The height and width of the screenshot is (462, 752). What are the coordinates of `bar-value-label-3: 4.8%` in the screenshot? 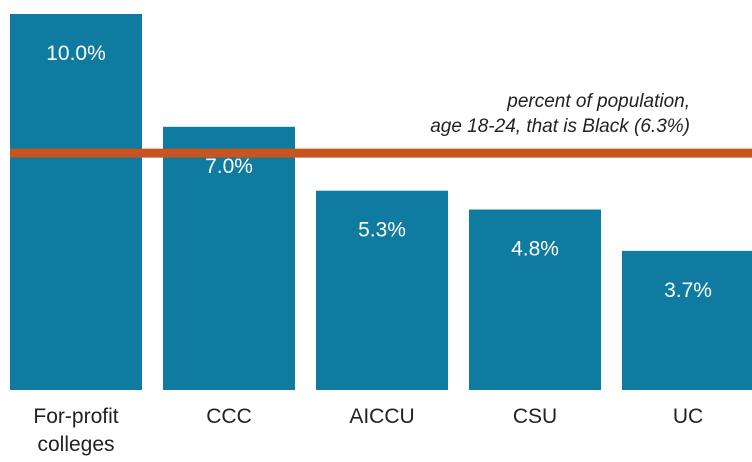 It's located at (535, 249).